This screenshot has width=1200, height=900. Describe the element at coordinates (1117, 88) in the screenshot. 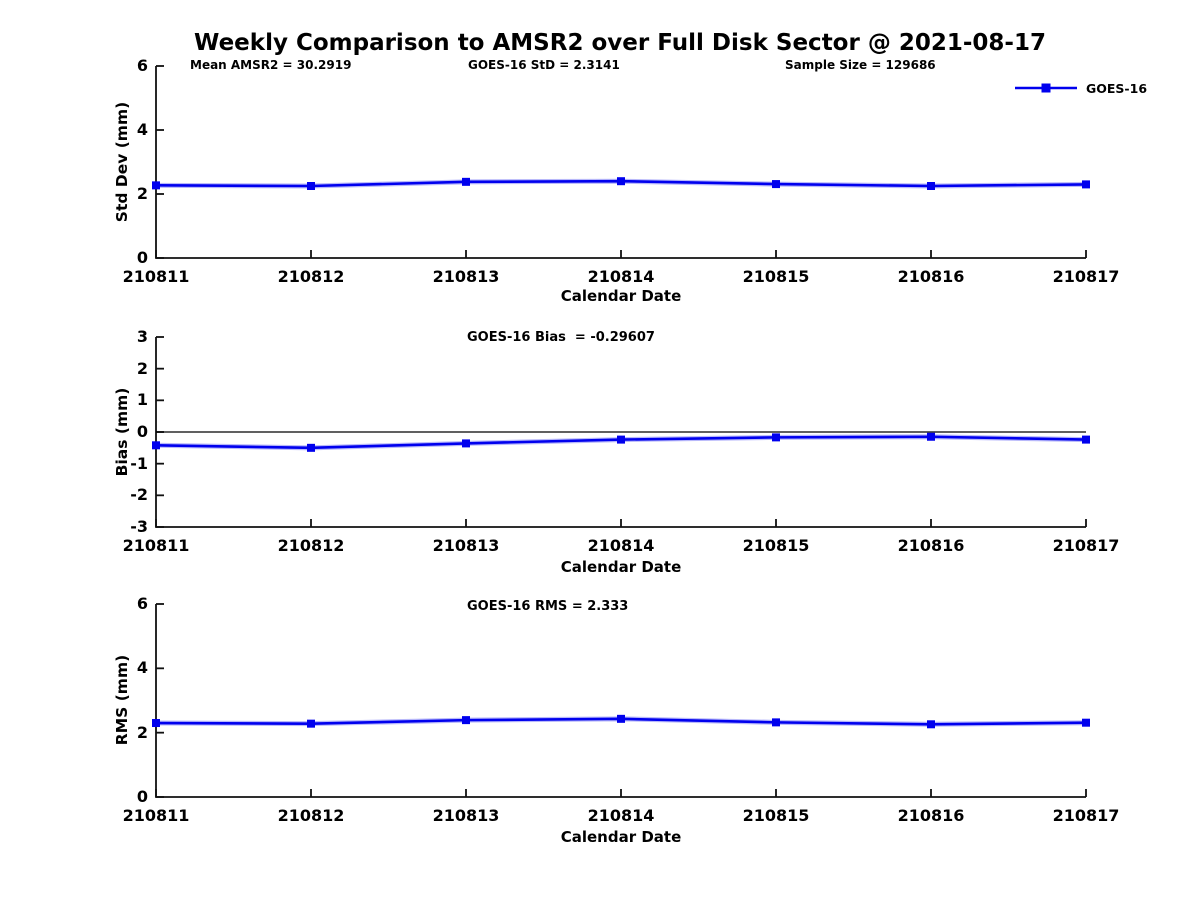

I see `legend-label: GOES-16` at that location.